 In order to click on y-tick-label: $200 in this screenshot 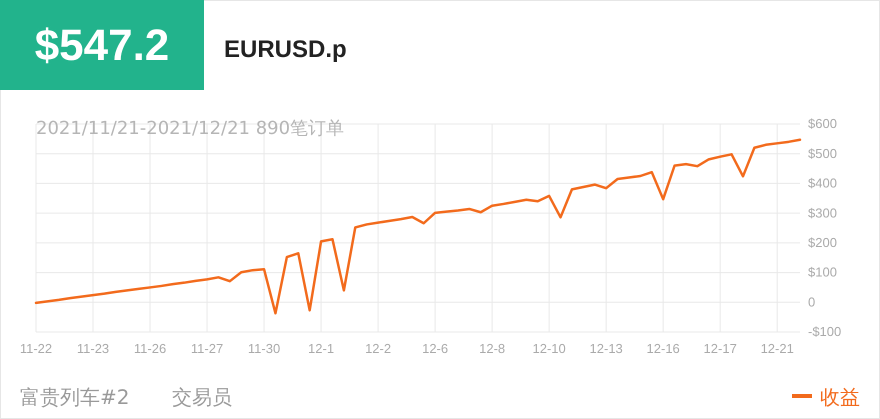, I will do `click(822, 242)`.